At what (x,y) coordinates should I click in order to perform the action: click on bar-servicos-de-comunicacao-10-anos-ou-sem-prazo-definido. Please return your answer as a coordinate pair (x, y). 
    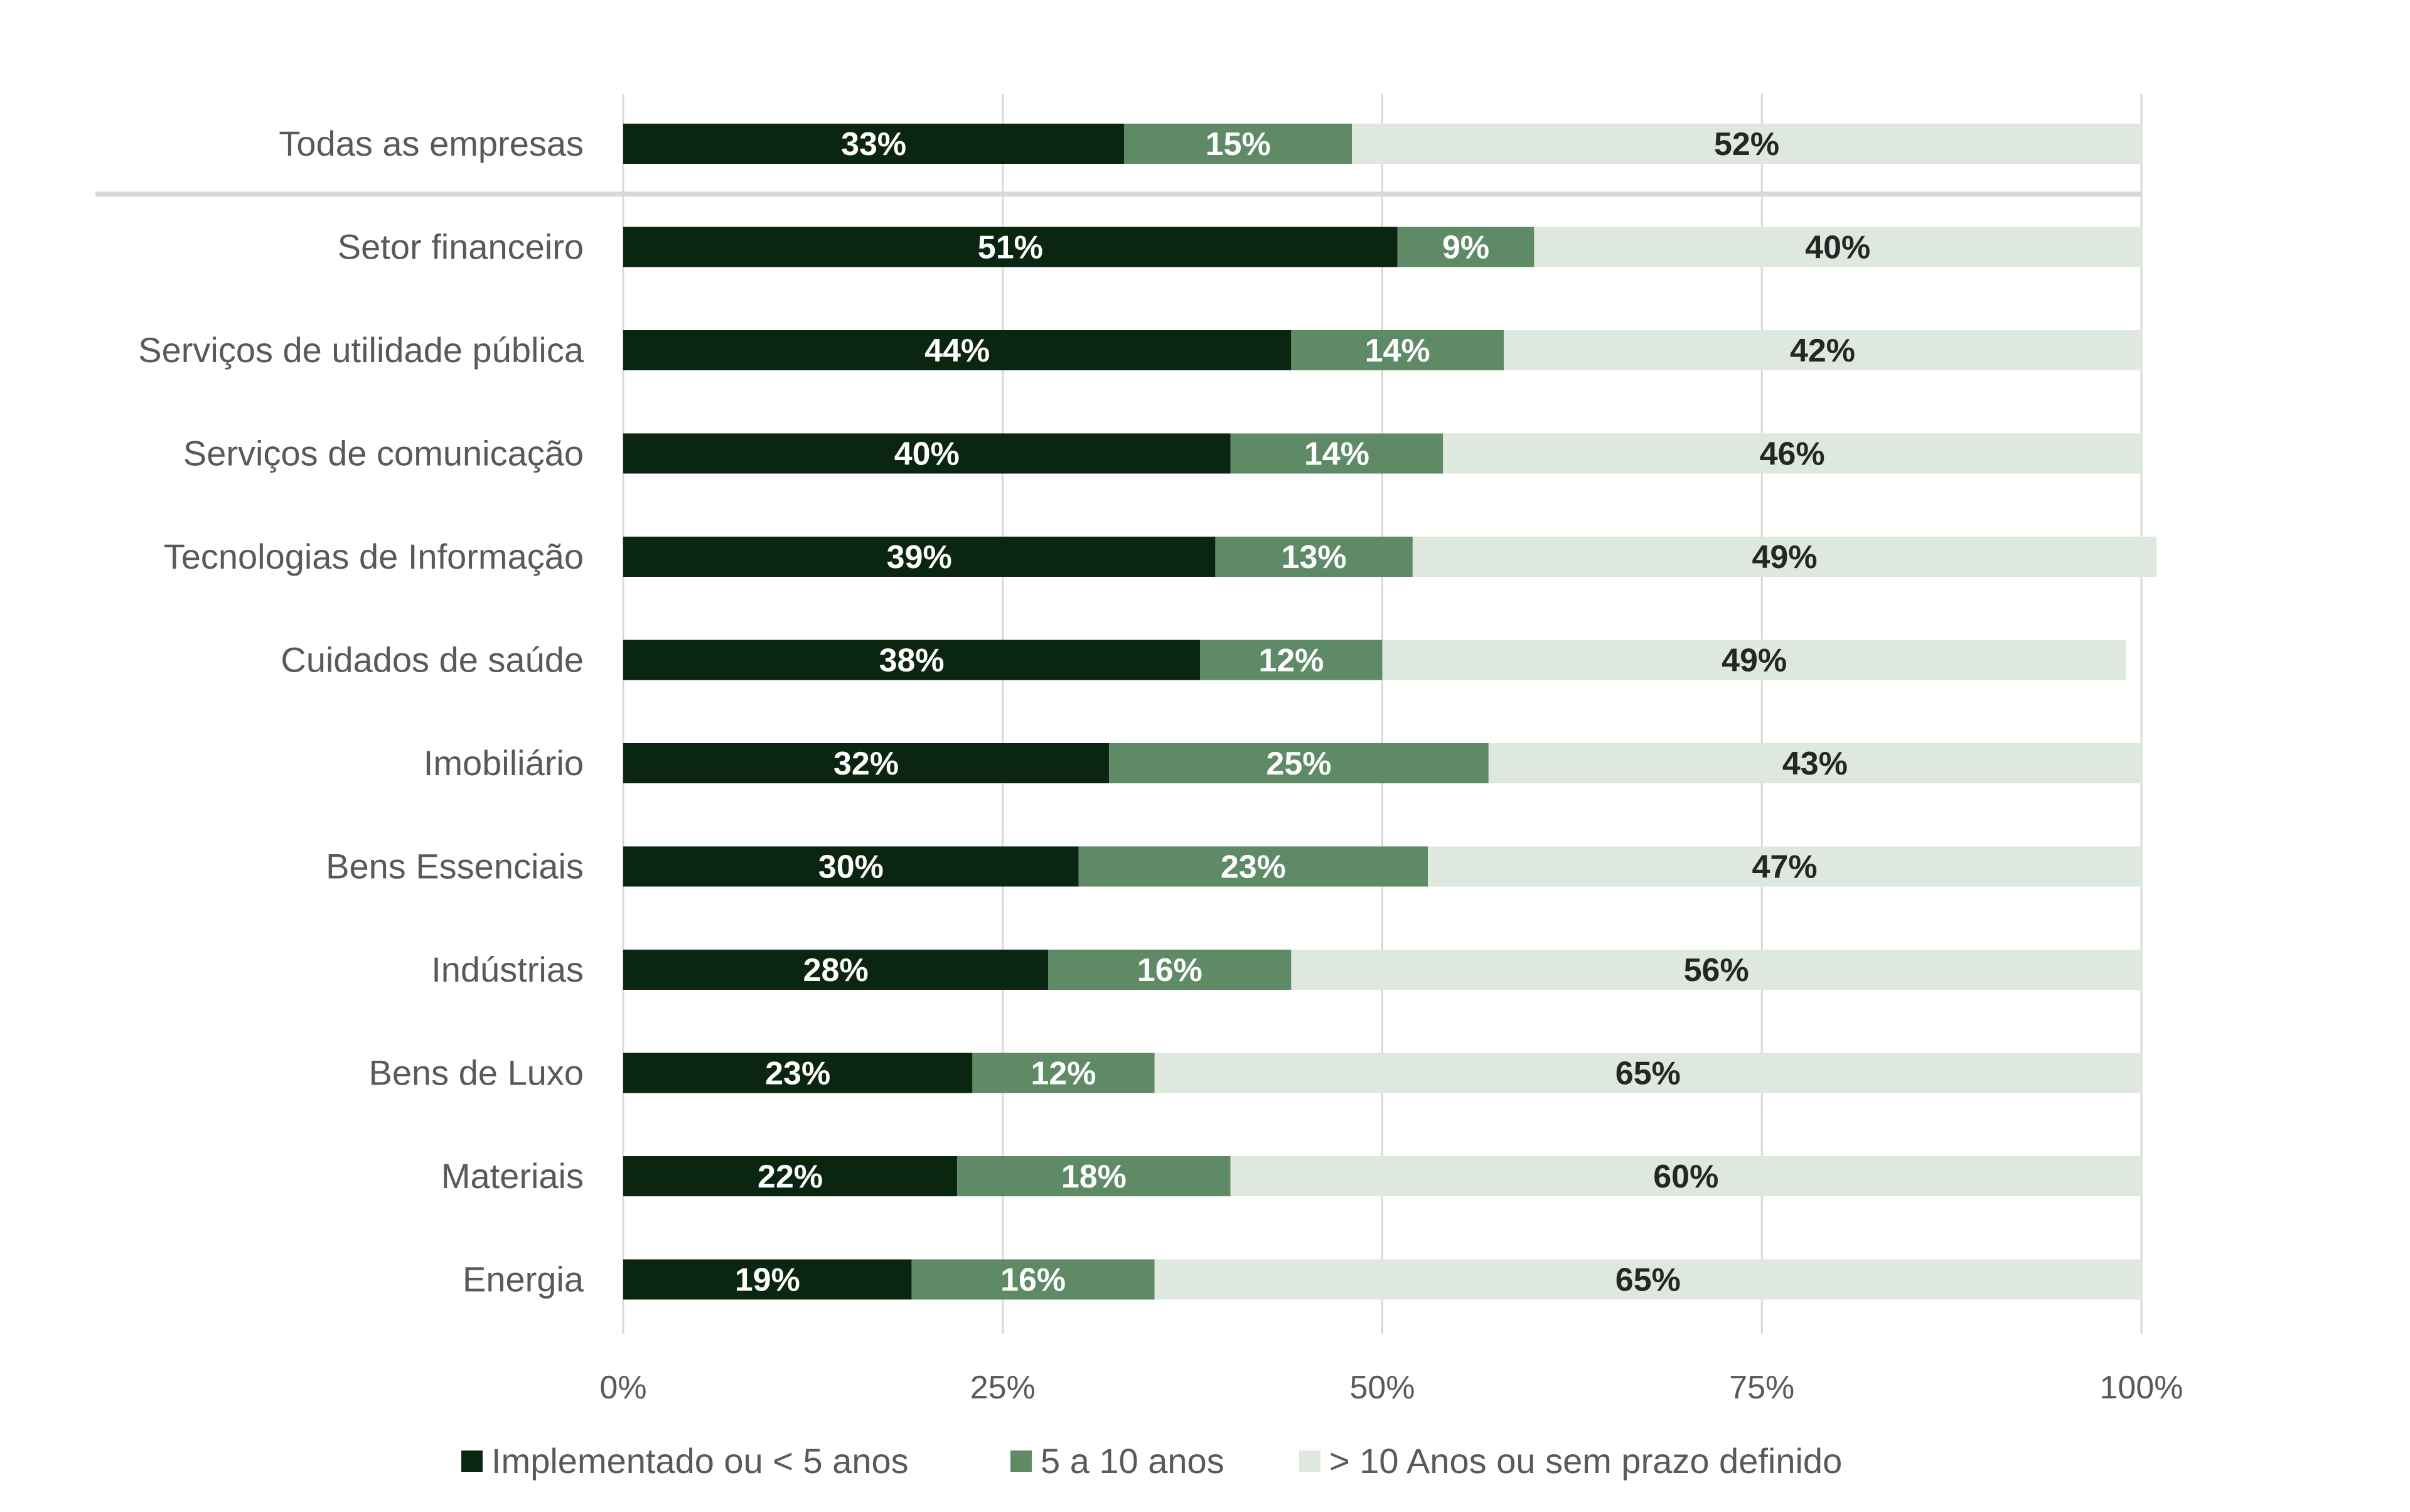
    Looking at the image, I should click on (1792, 453).